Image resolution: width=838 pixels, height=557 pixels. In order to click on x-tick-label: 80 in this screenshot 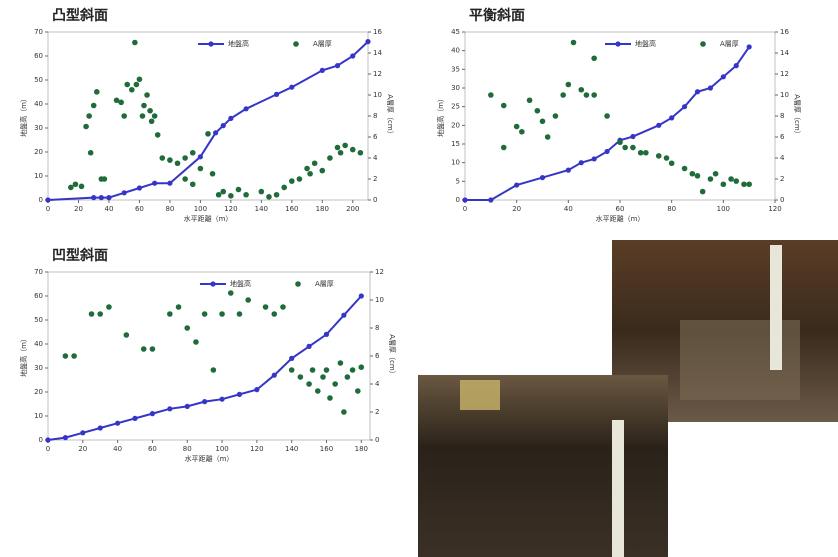, I will do `click(187, 449)`.